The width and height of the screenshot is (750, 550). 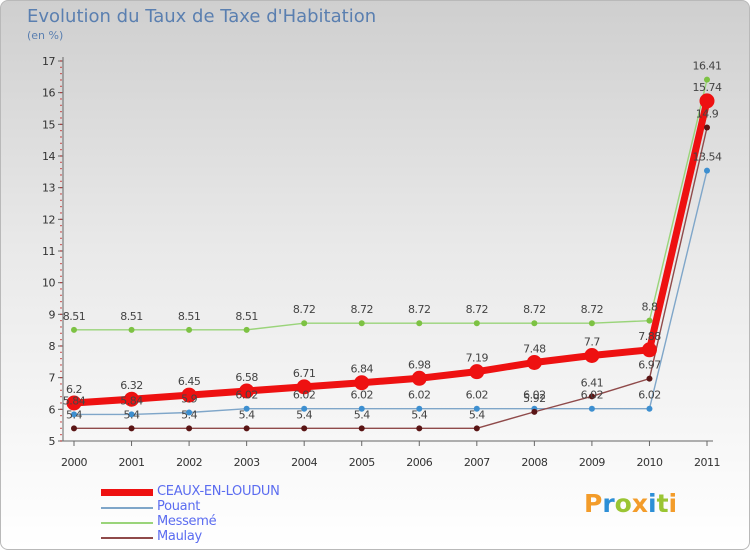 I want to click on logo-letter: t, so click(x=662, y=503).